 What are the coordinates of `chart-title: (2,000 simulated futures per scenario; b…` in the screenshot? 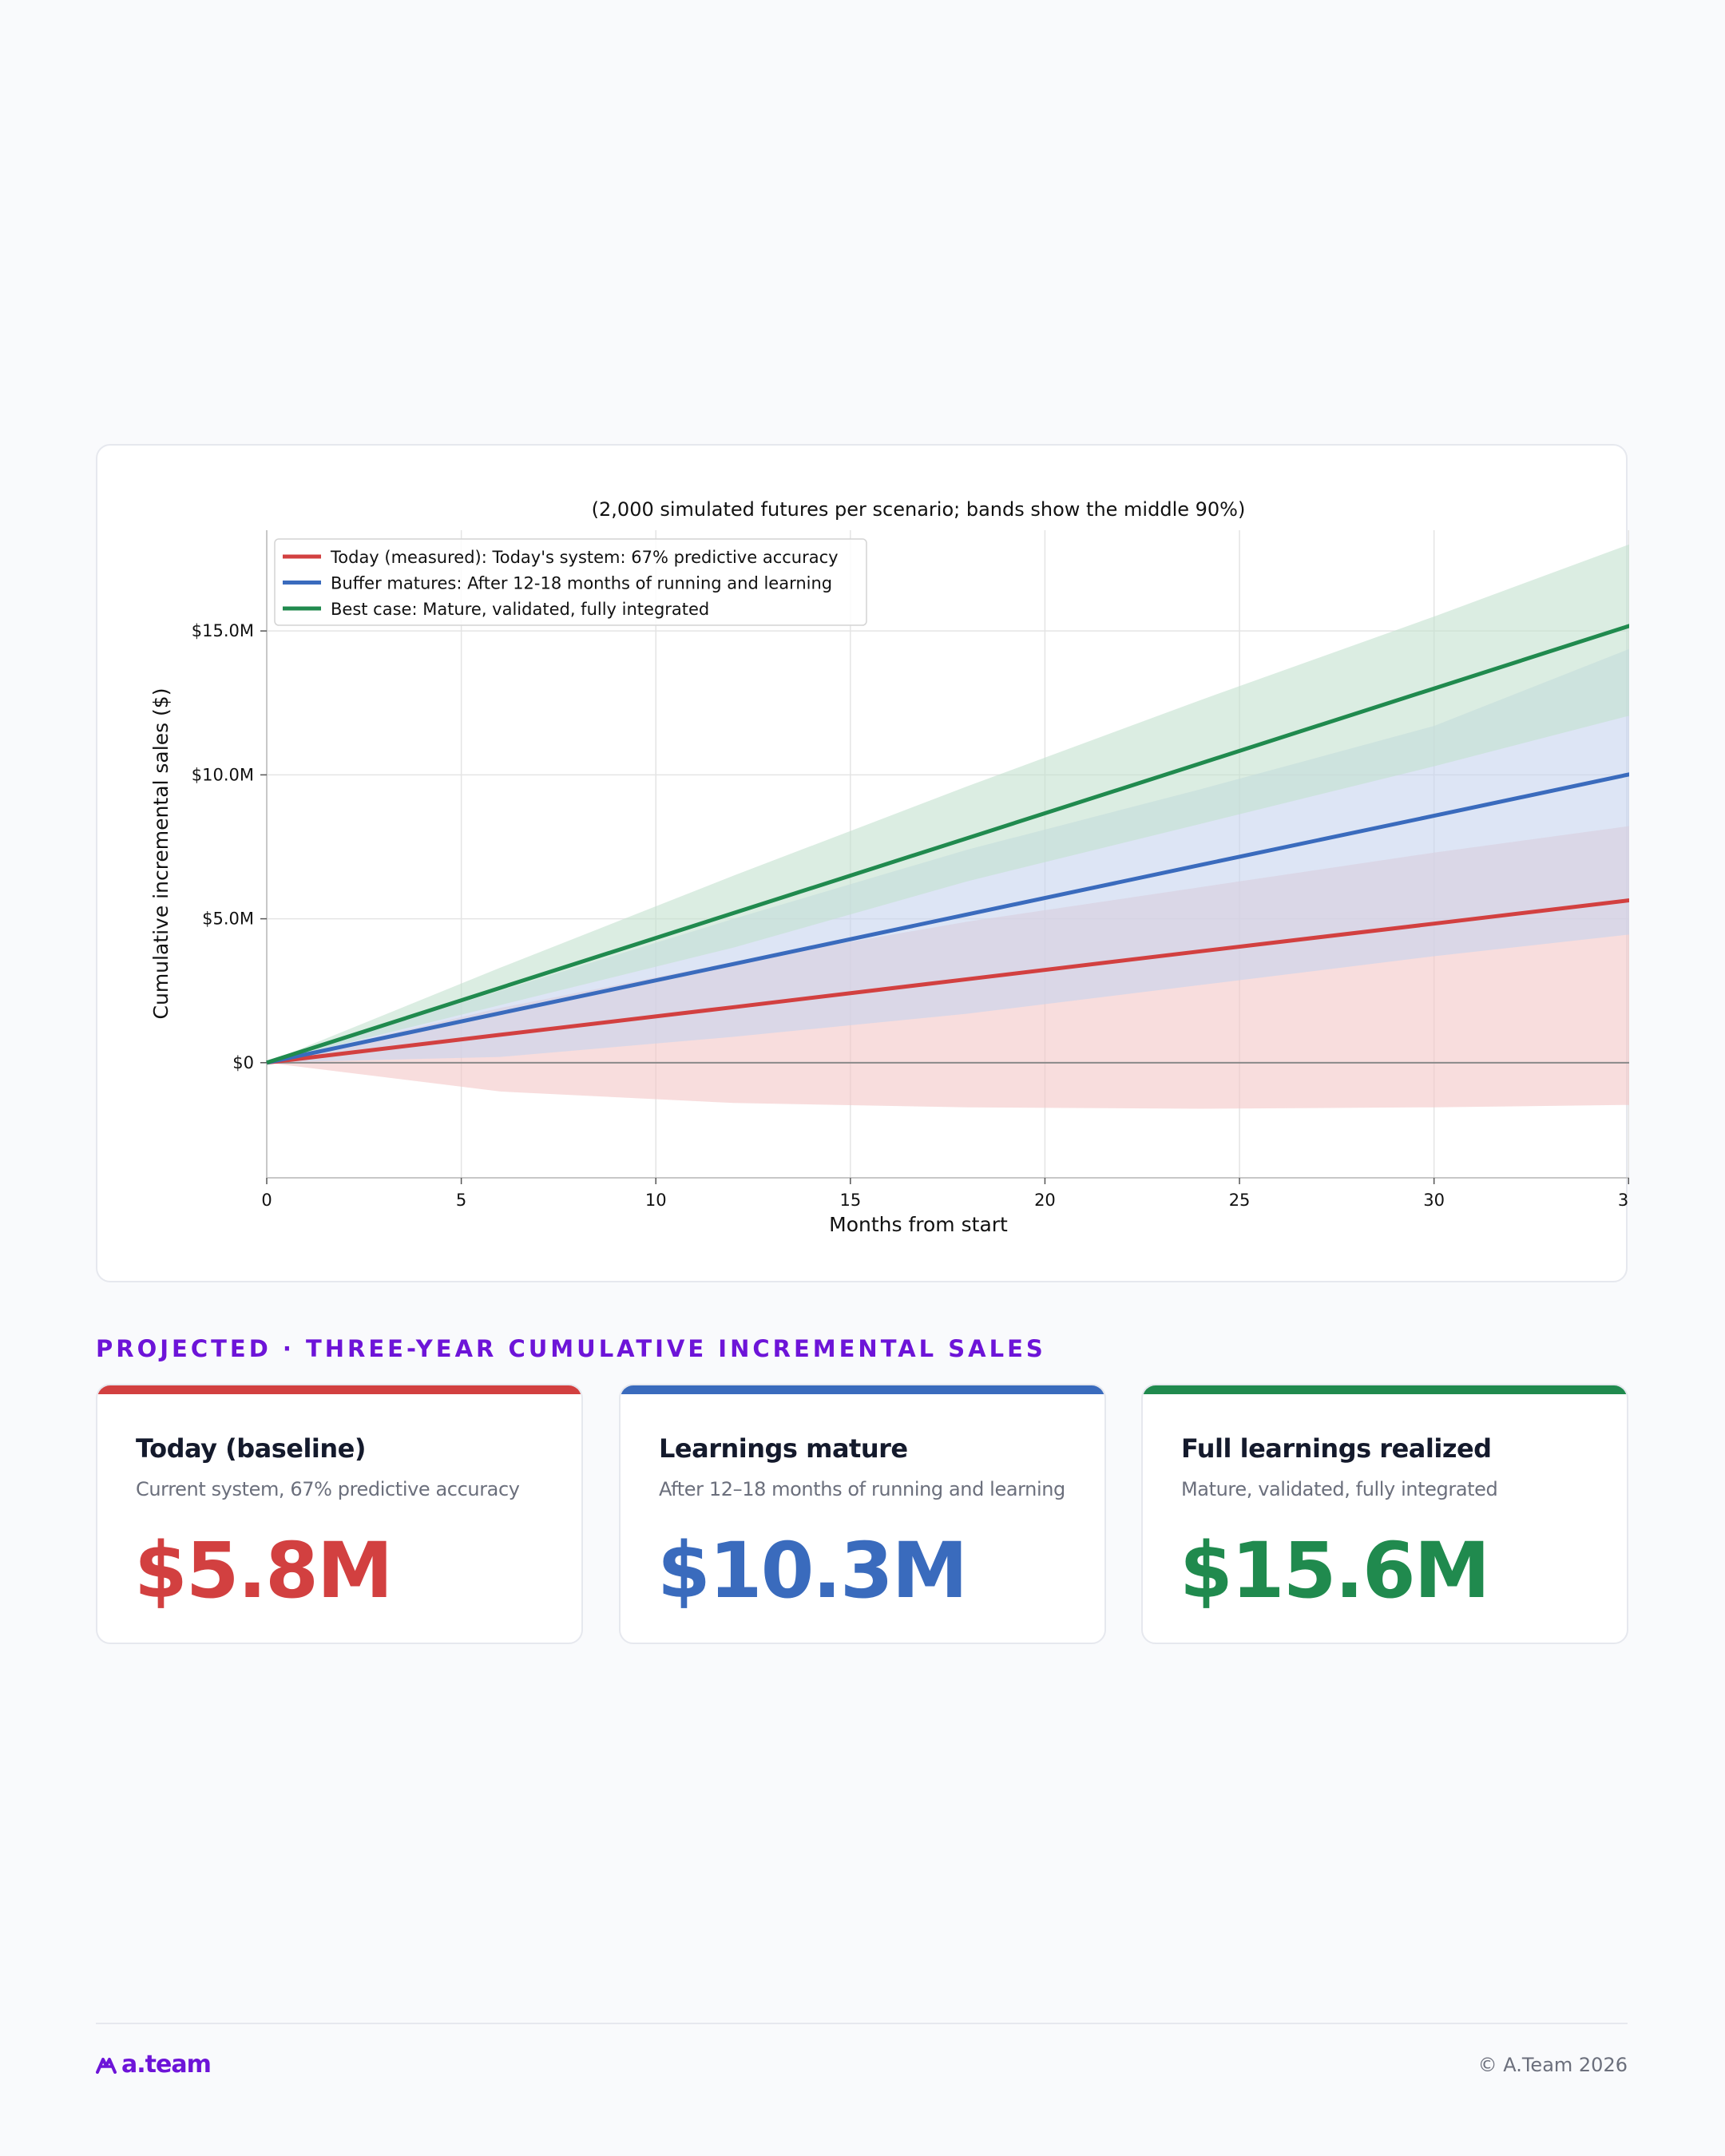 It's located at (919, 509).